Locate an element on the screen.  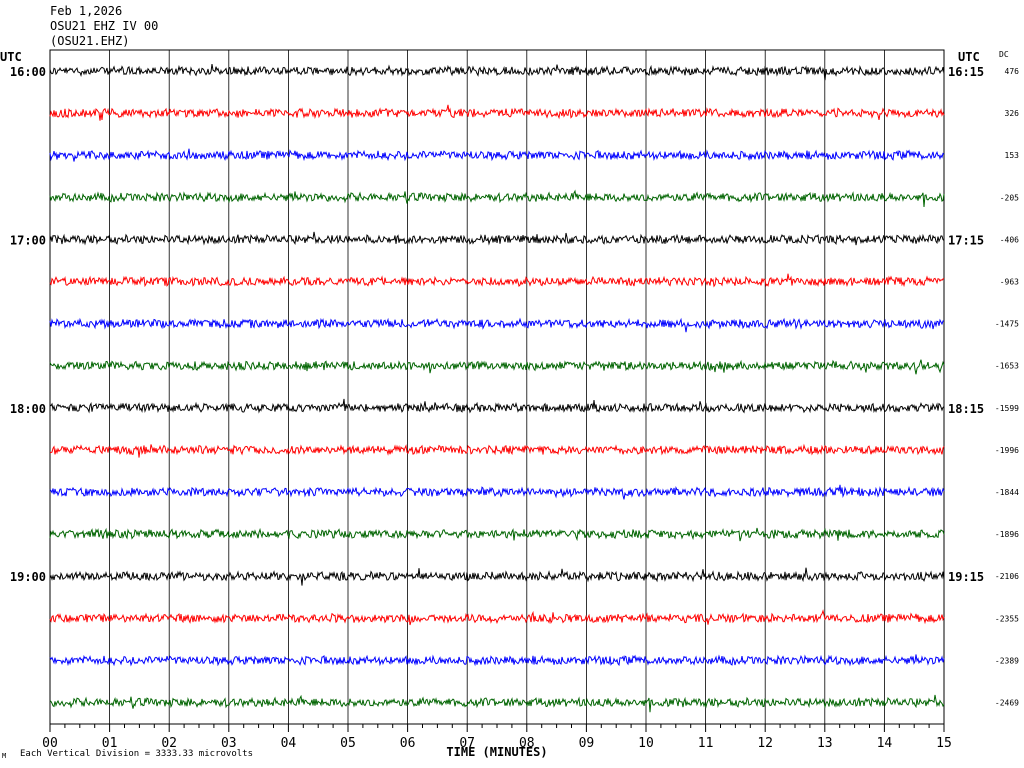
right-time-label: 16:15 is located at coordinates (966, 72).